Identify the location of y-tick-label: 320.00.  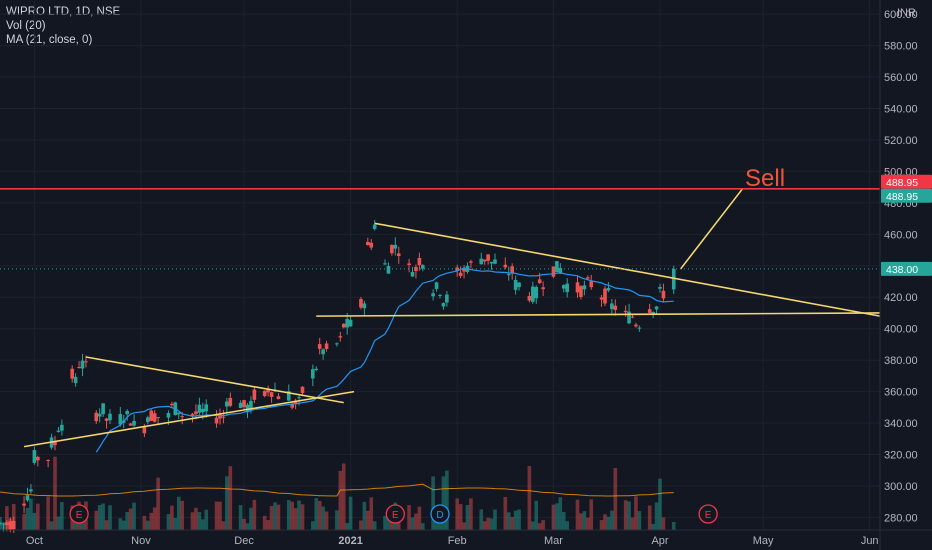
(901, 456).